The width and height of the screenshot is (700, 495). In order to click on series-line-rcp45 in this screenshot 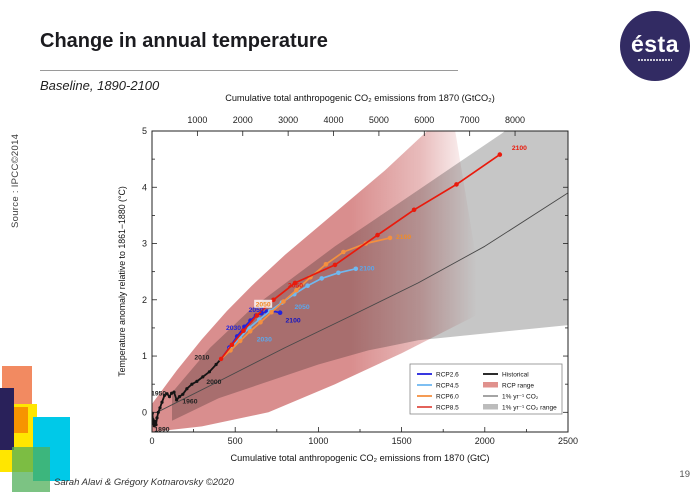, I will do `click(288, 313)`.